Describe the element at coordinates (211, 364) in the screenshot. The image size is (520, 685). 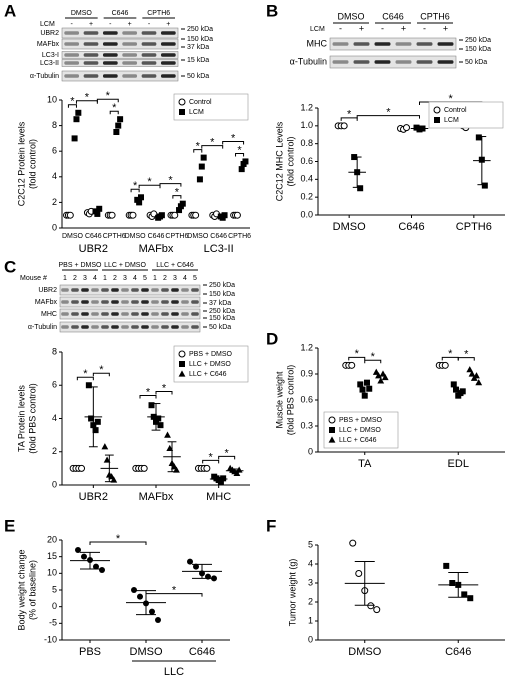
I see `legend-box` at that location.